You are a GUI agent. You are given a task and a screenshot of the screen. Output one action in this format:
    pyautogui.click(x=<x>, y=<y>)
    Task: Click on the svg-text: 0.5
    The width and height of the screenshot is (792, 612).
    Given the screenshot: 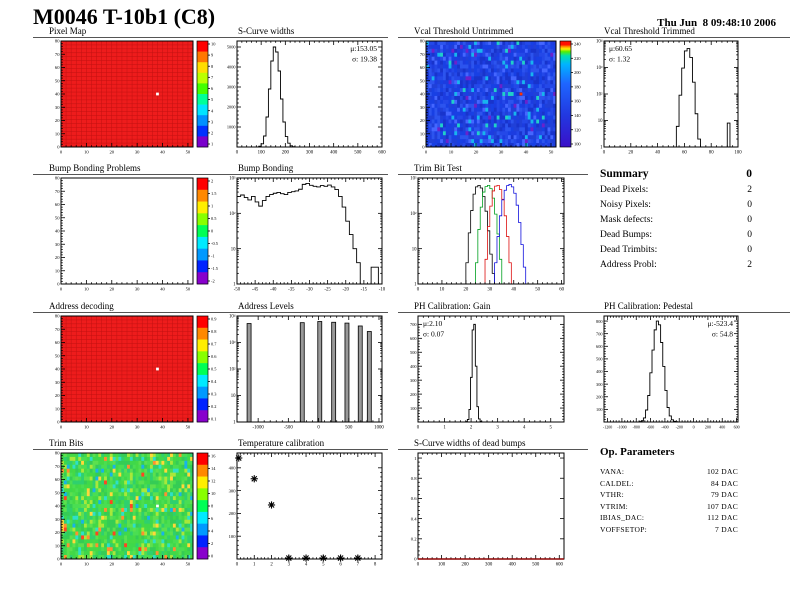 What is the action you would take?
    pyautogui.click(x=214, y=369)
    